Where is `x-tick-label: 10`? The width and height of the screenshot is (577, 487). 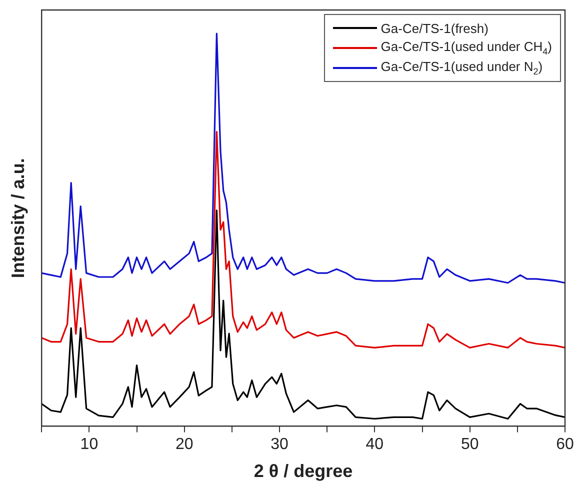 x-tick-label: 10 is located at coordinates (89, 445).